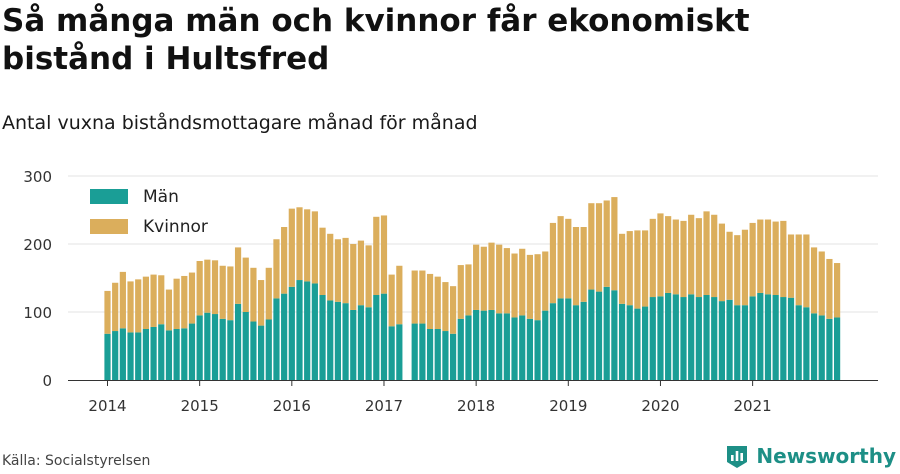 The image size is (900, 474). Describe the element at coordinates (753, 406) in the screenshot. I see `x-tick-label: 2021` at that location.